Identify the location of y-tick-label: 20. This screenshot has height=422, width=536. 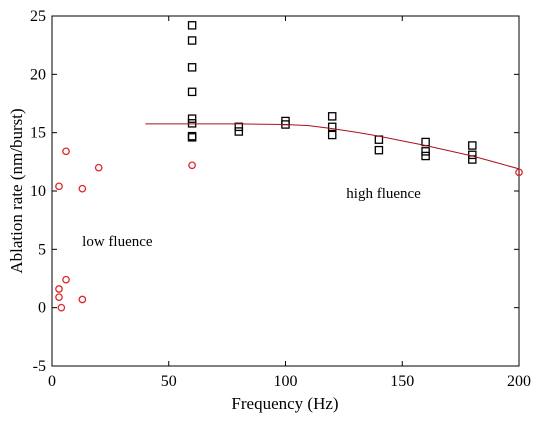
(38, 74).